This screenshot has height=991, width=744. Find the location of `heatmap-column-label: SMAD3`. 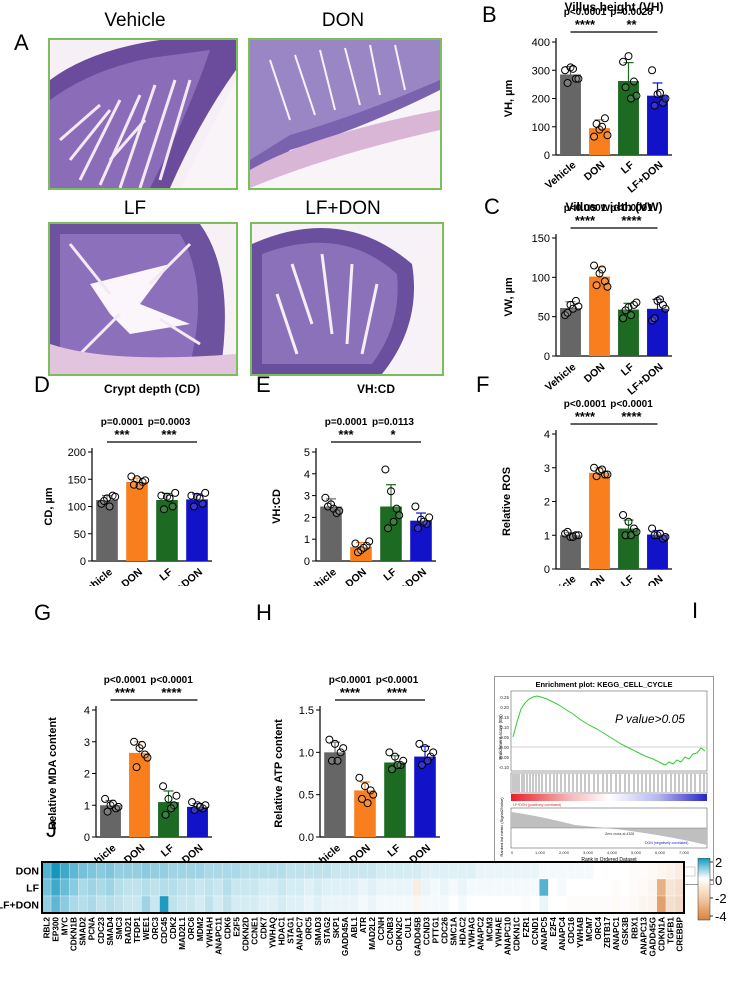

heatmap-column-label: SMAD3 is located at coordinates (318, 931).